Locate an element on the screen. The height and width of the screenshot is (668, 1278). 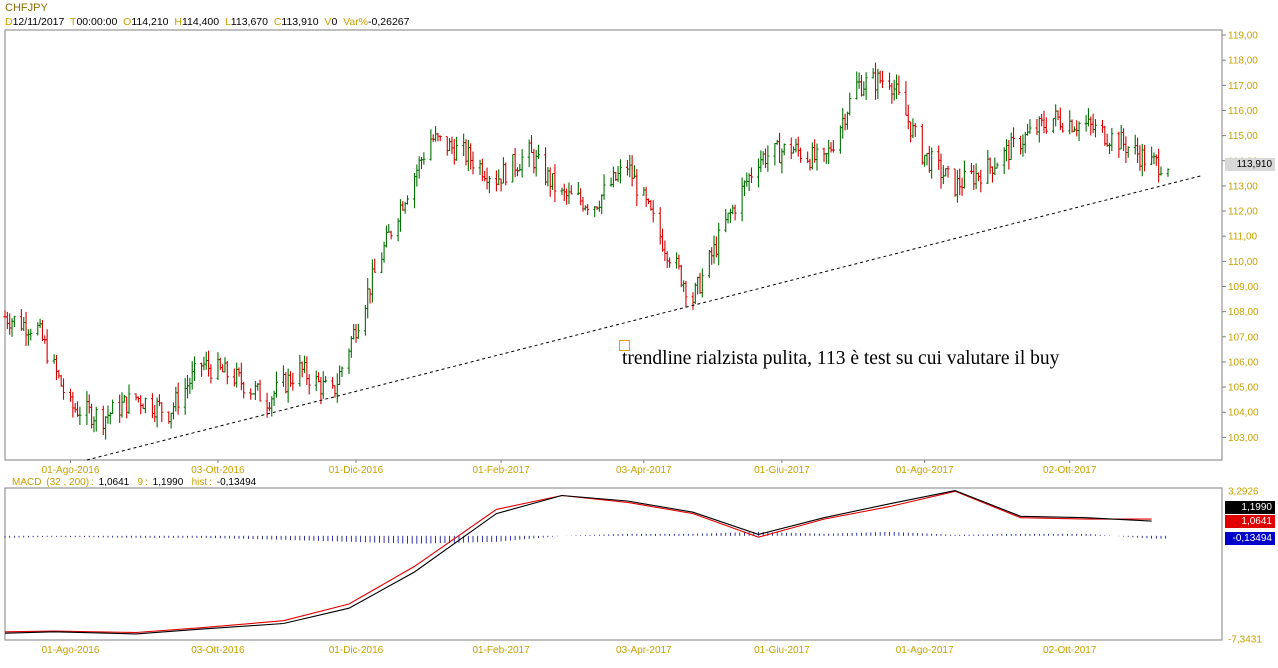
annotation-marker is located at coordinates (624, 345).